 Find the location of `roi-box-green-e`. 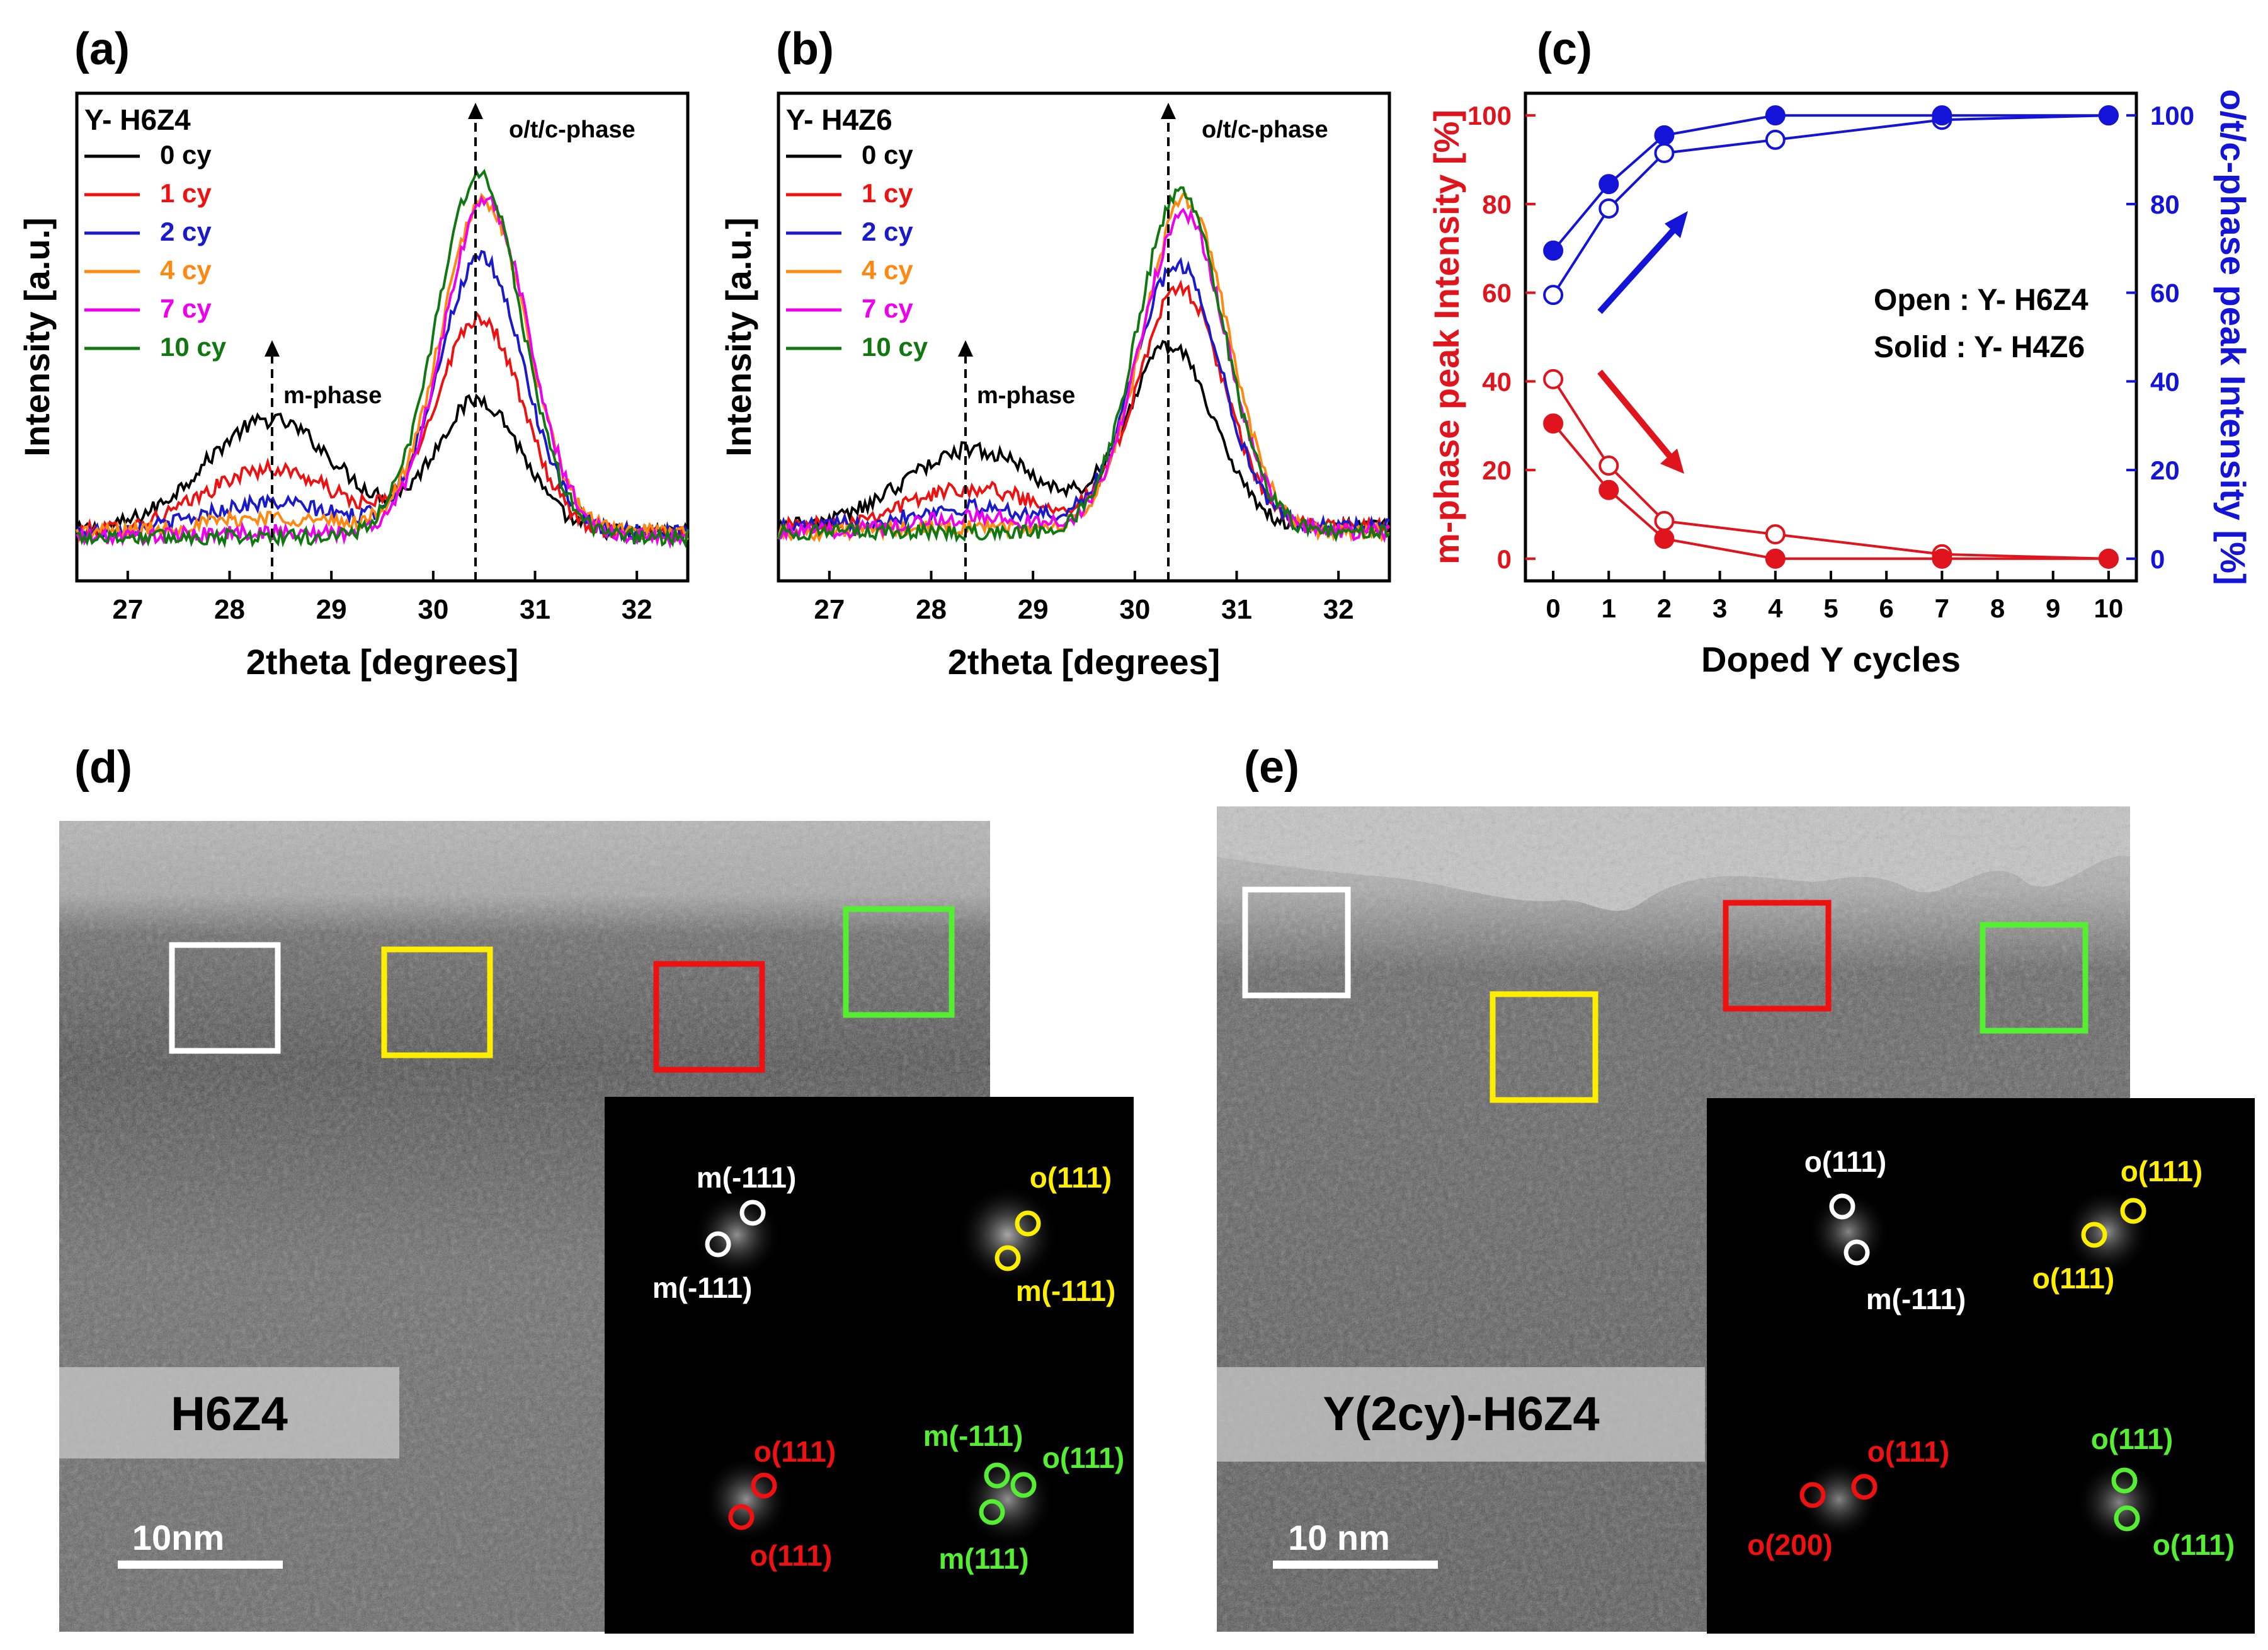

roi-box-green-e is located at coordinates (2034, 978).